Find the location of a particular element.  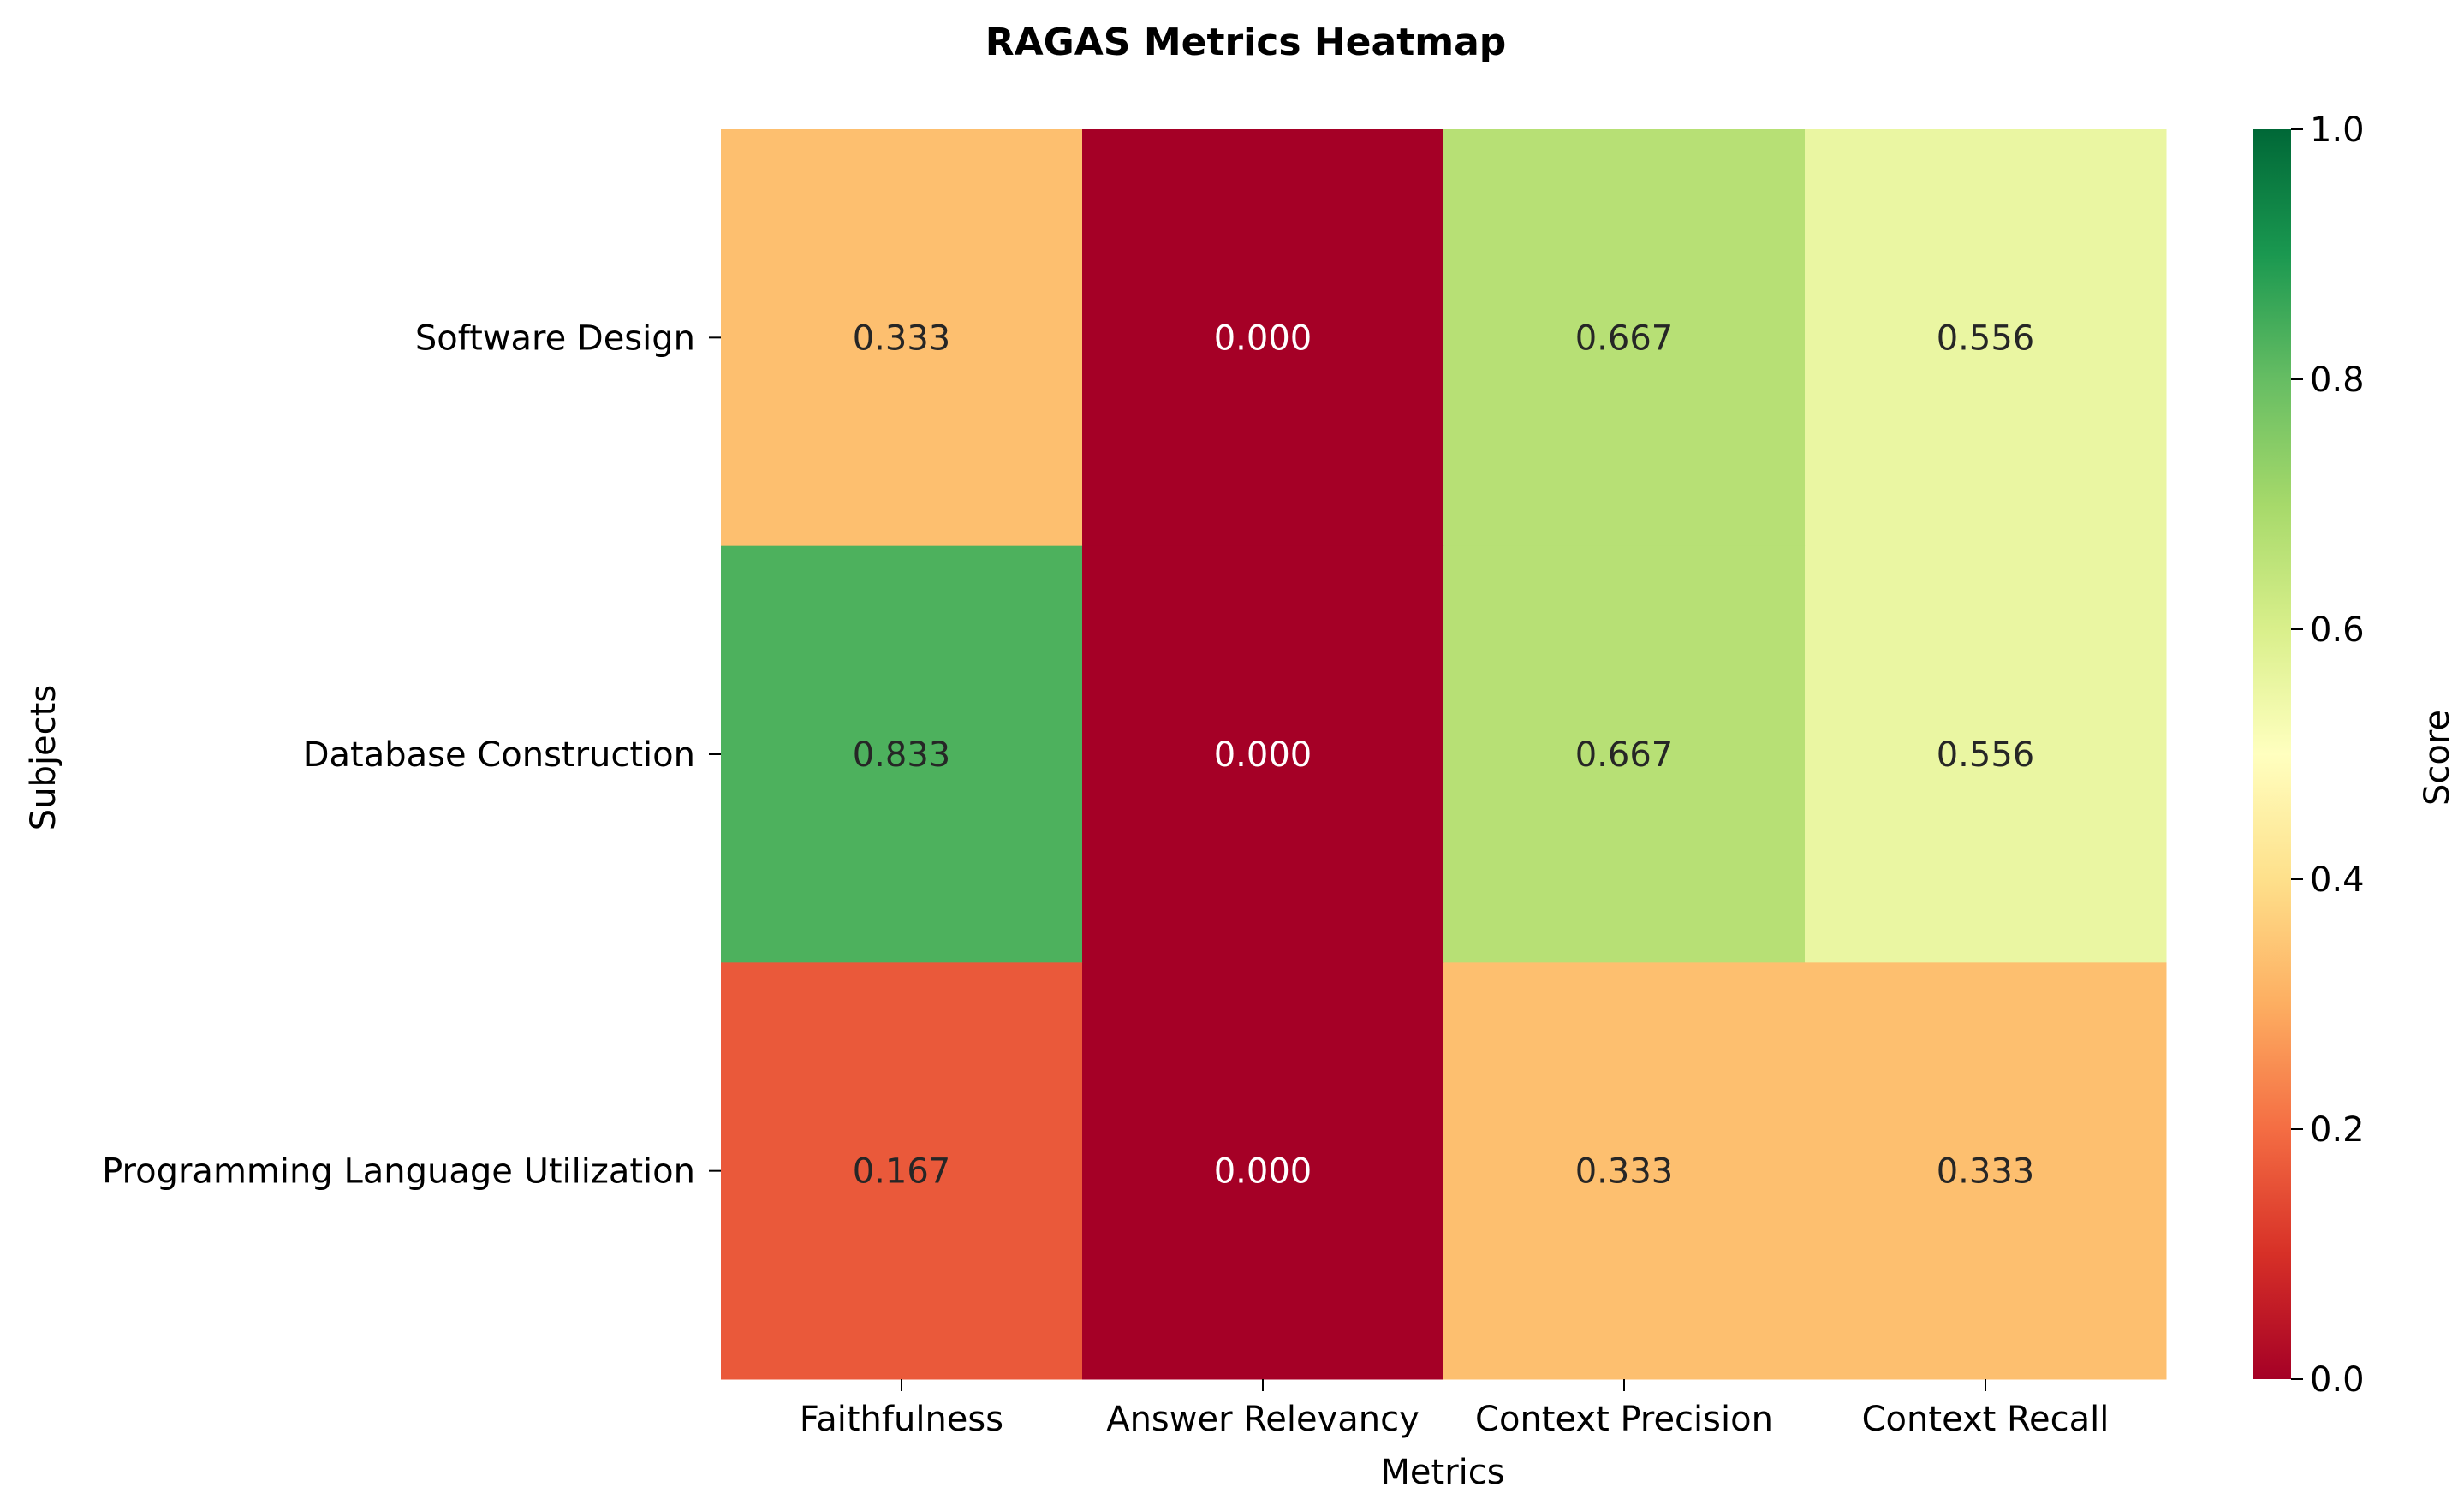

x-tick-label: Context Recall is located at coordinates (1986, 1419).